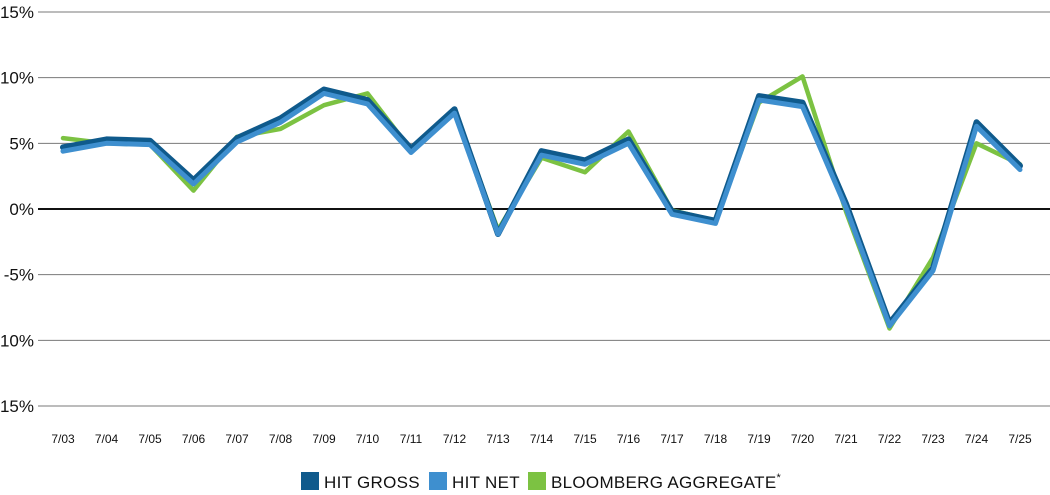 This screenshot has height=495, width=1050. I want to click on x-tick-label: 7/16, so click(629, 439).